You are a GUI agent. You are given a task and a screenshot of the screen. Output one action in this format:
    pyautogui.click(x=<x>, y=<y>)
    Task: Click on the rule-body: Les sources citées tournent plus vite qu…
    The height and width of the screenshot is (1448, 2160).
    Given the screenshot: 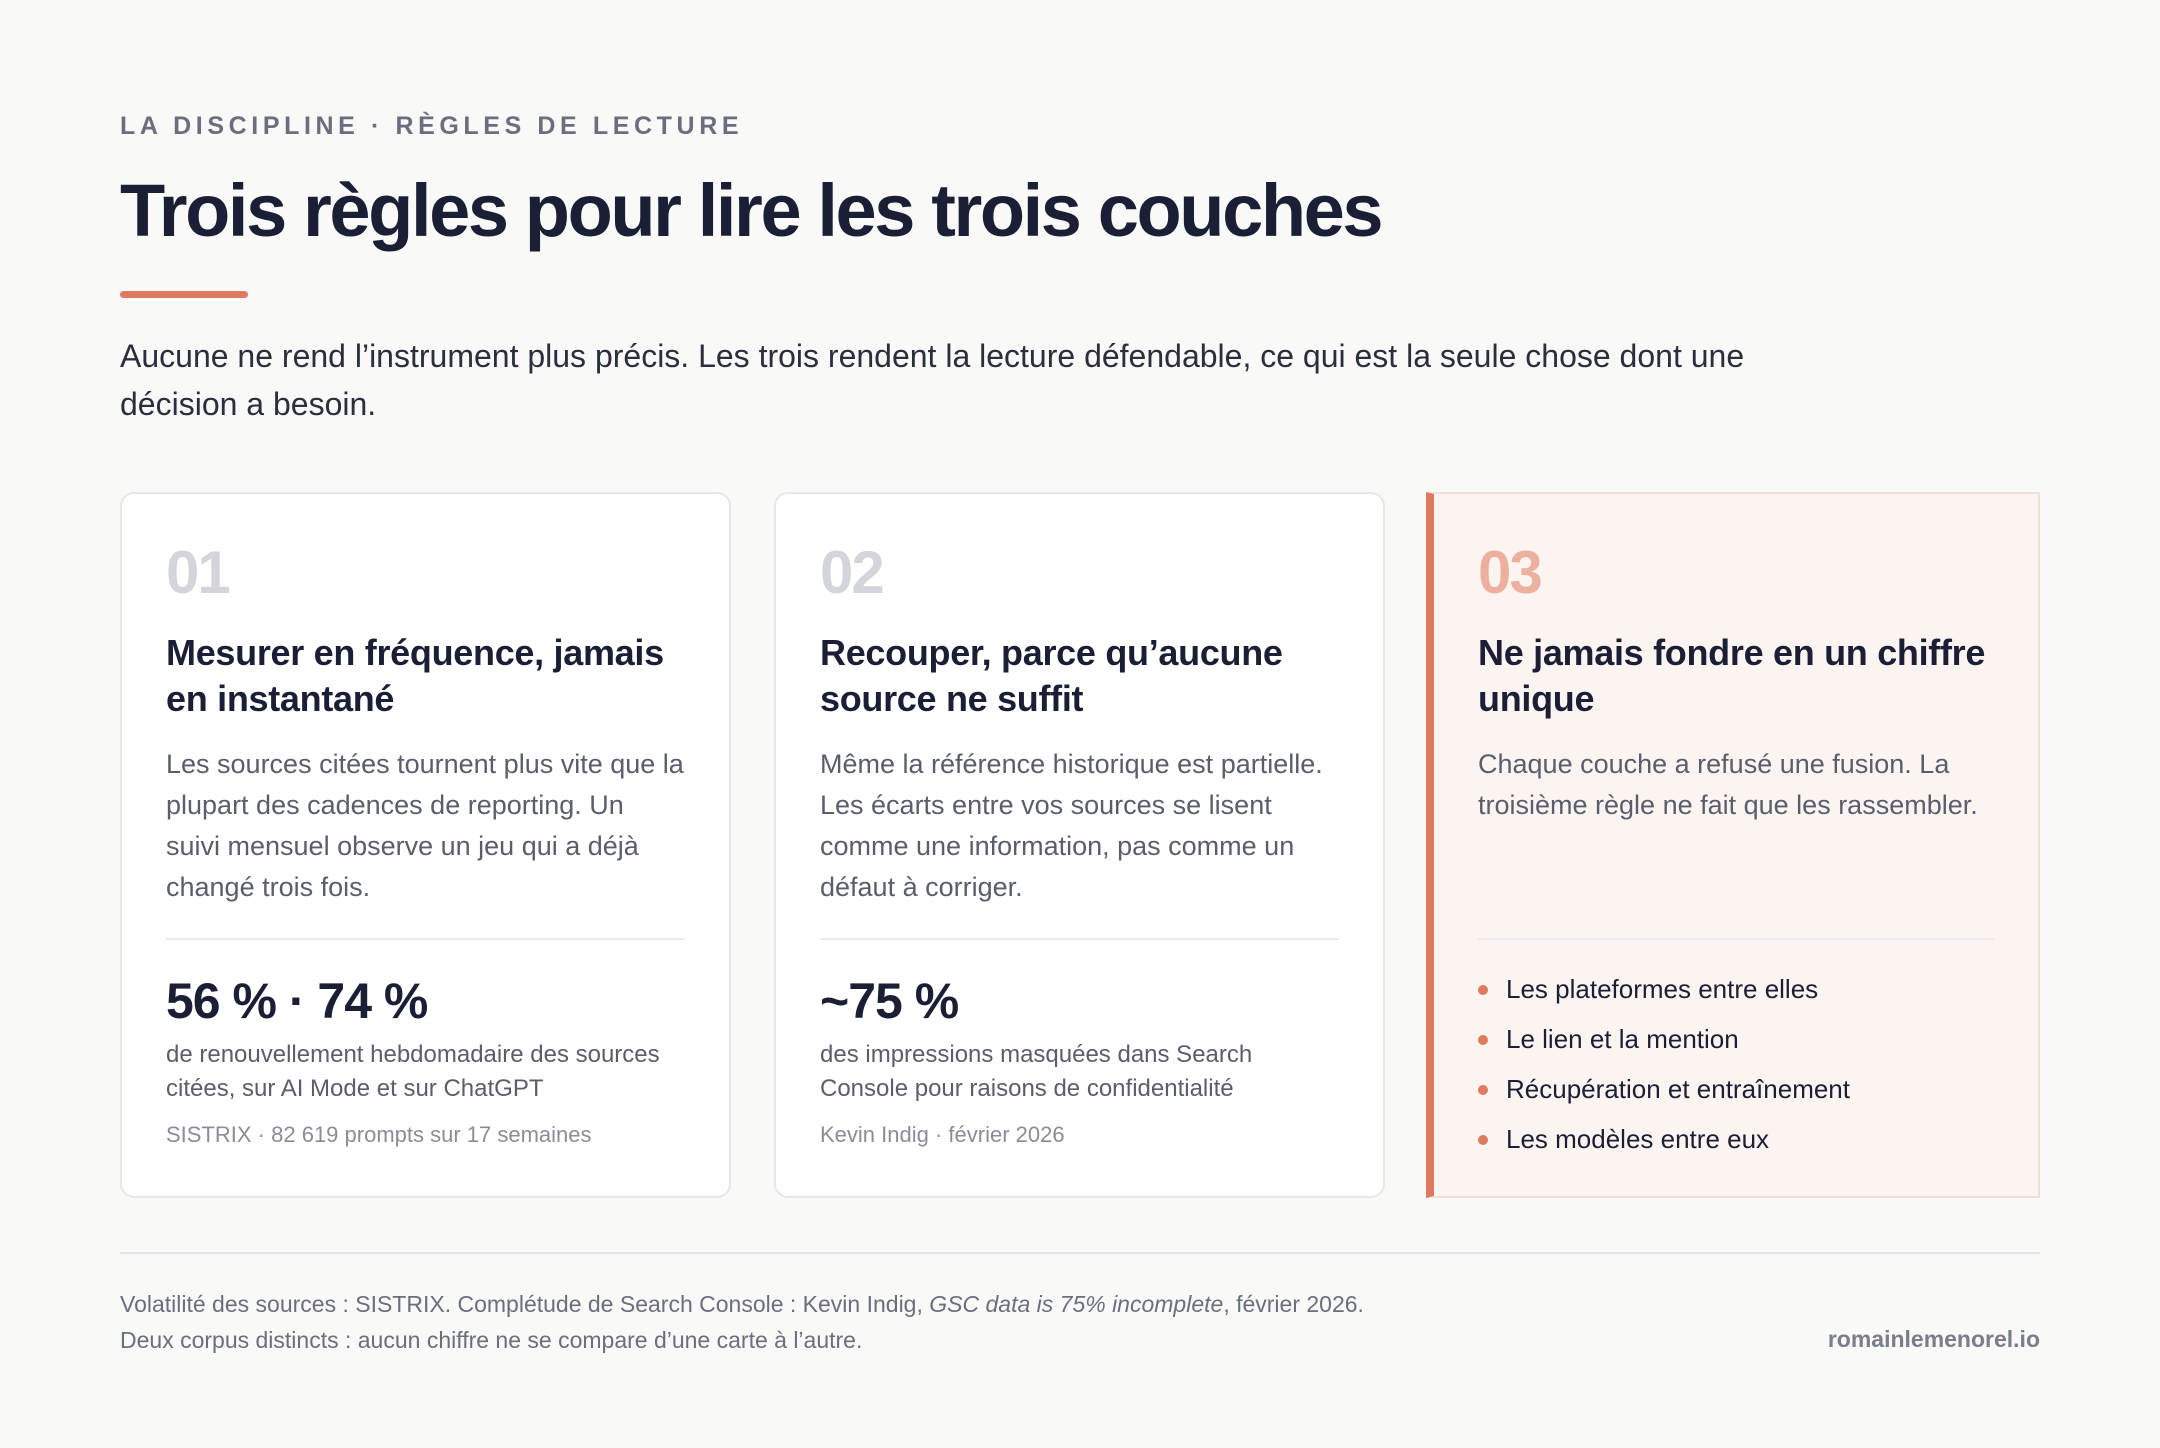 What is the action you would take?
    pyautogui.click(x=425, y=825)
    